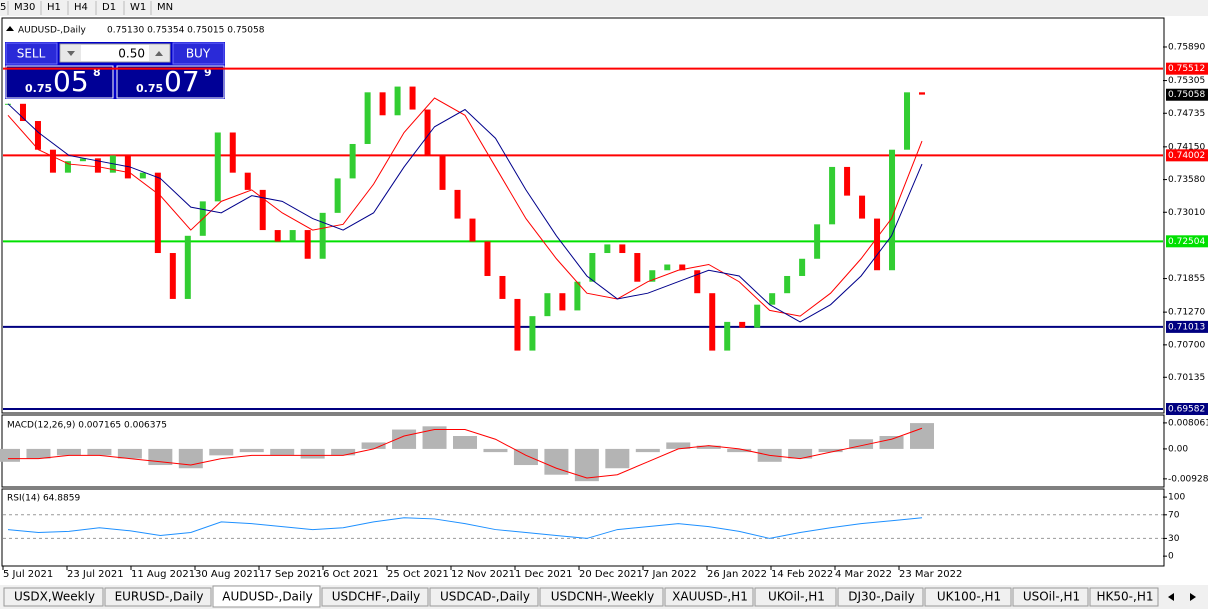  Describe the element at coordinates (165, 7) in the screenshot. I see `timeframe-button: MN` at that location.